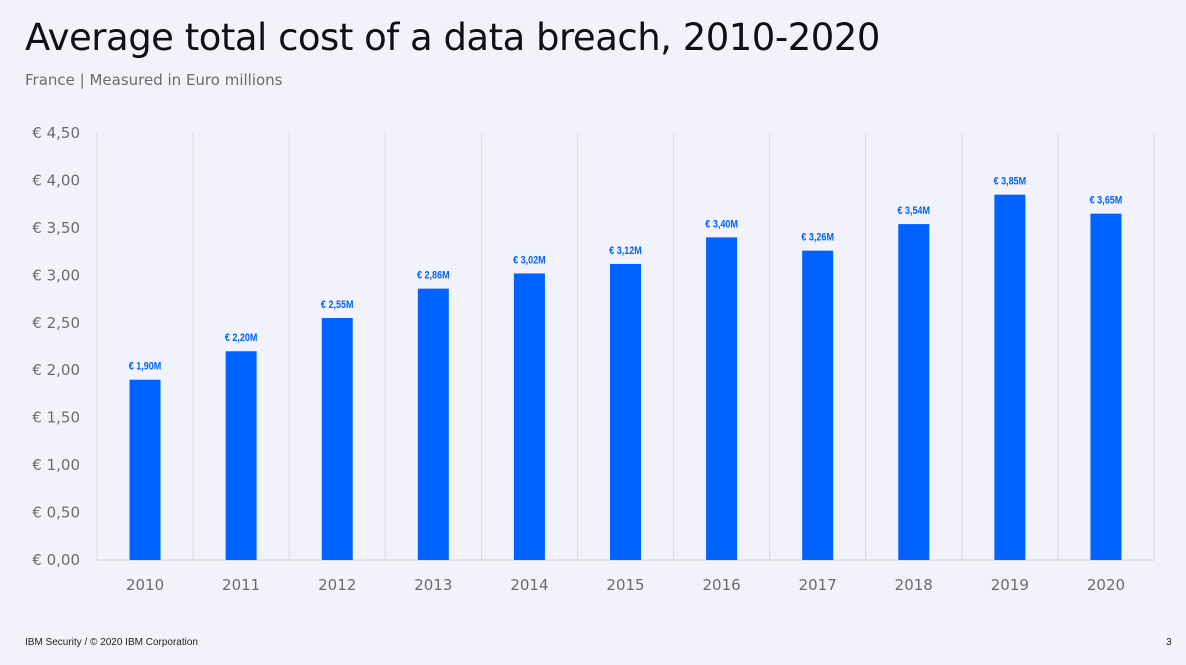  What do you see at coordinates (241, 585) in the screenshot?
I see `x-tick-label: 2011` at bounding box center [241, 585].